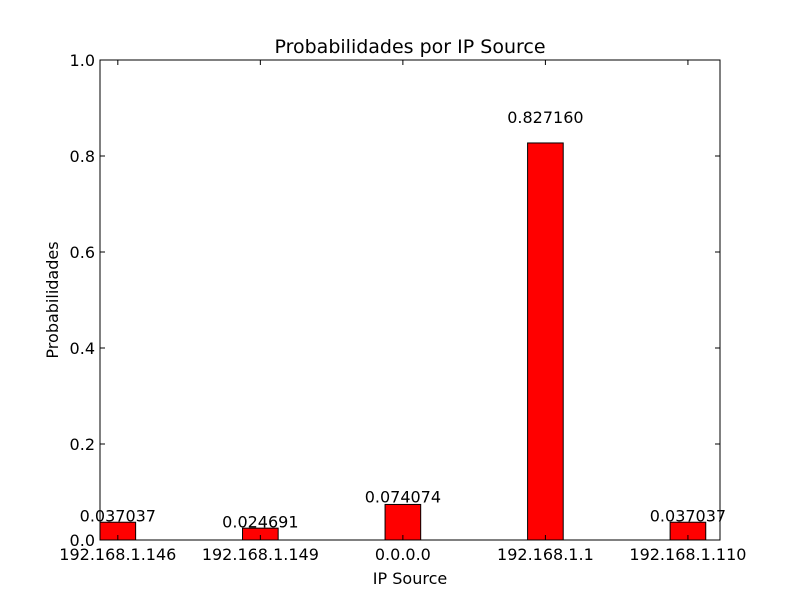 The image size is (800, 600). I want to click on data-label: 0.024691, so click(260, 522).